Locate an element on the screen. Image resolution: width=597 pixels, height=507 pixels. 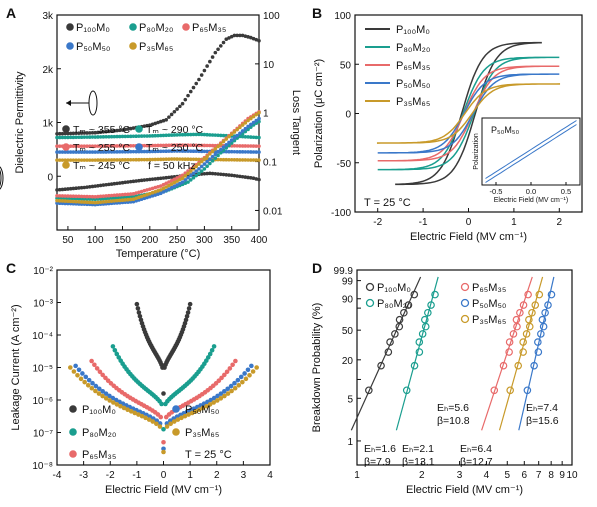
legend-label: P₆₅M₃₅ is located at coordinates (489, 288).